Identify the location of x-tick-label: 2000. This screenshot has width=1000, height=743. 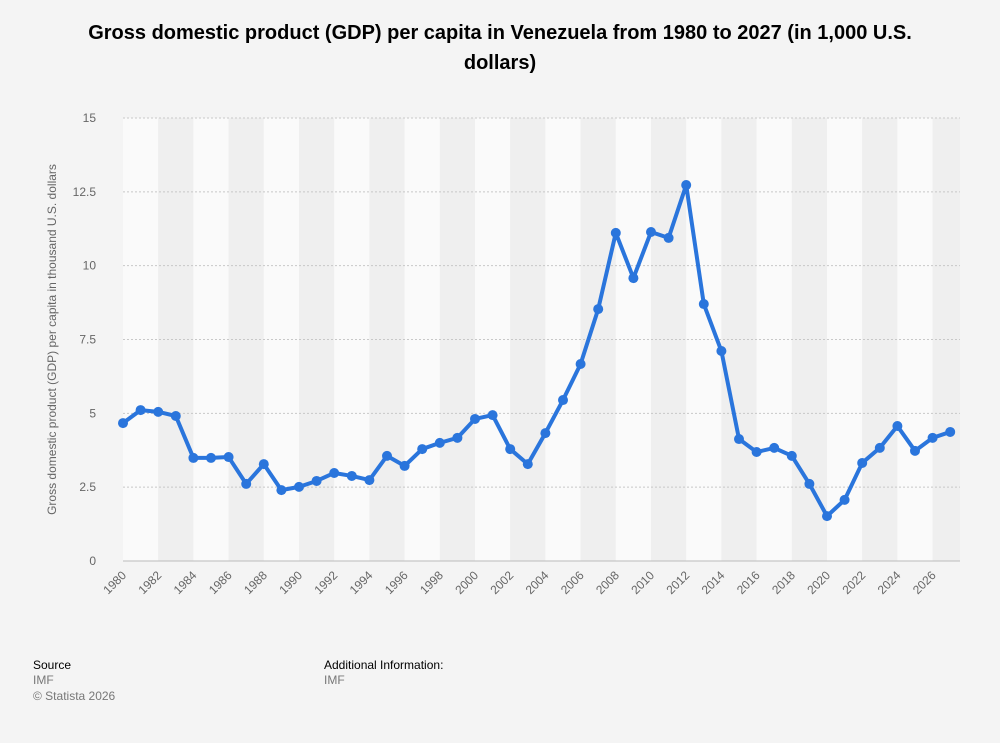
(466, 582).